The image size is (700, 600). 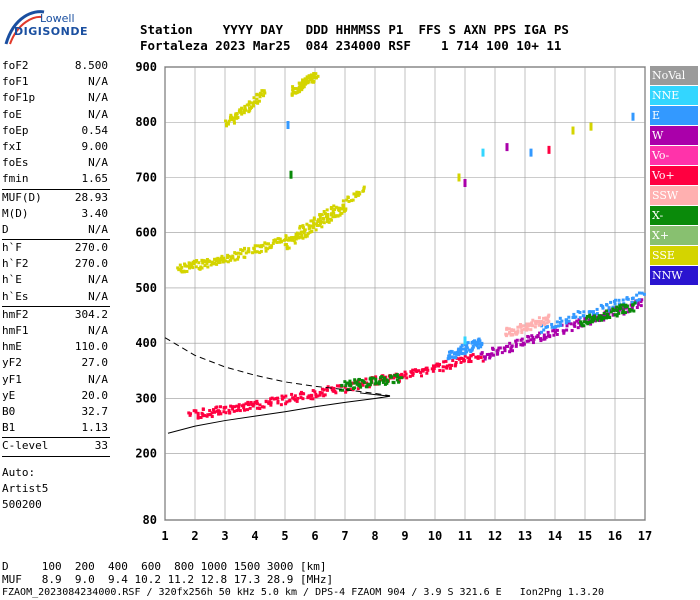 I want to click on auto-scaling-note: Auto:, so click(x=19, y=472).